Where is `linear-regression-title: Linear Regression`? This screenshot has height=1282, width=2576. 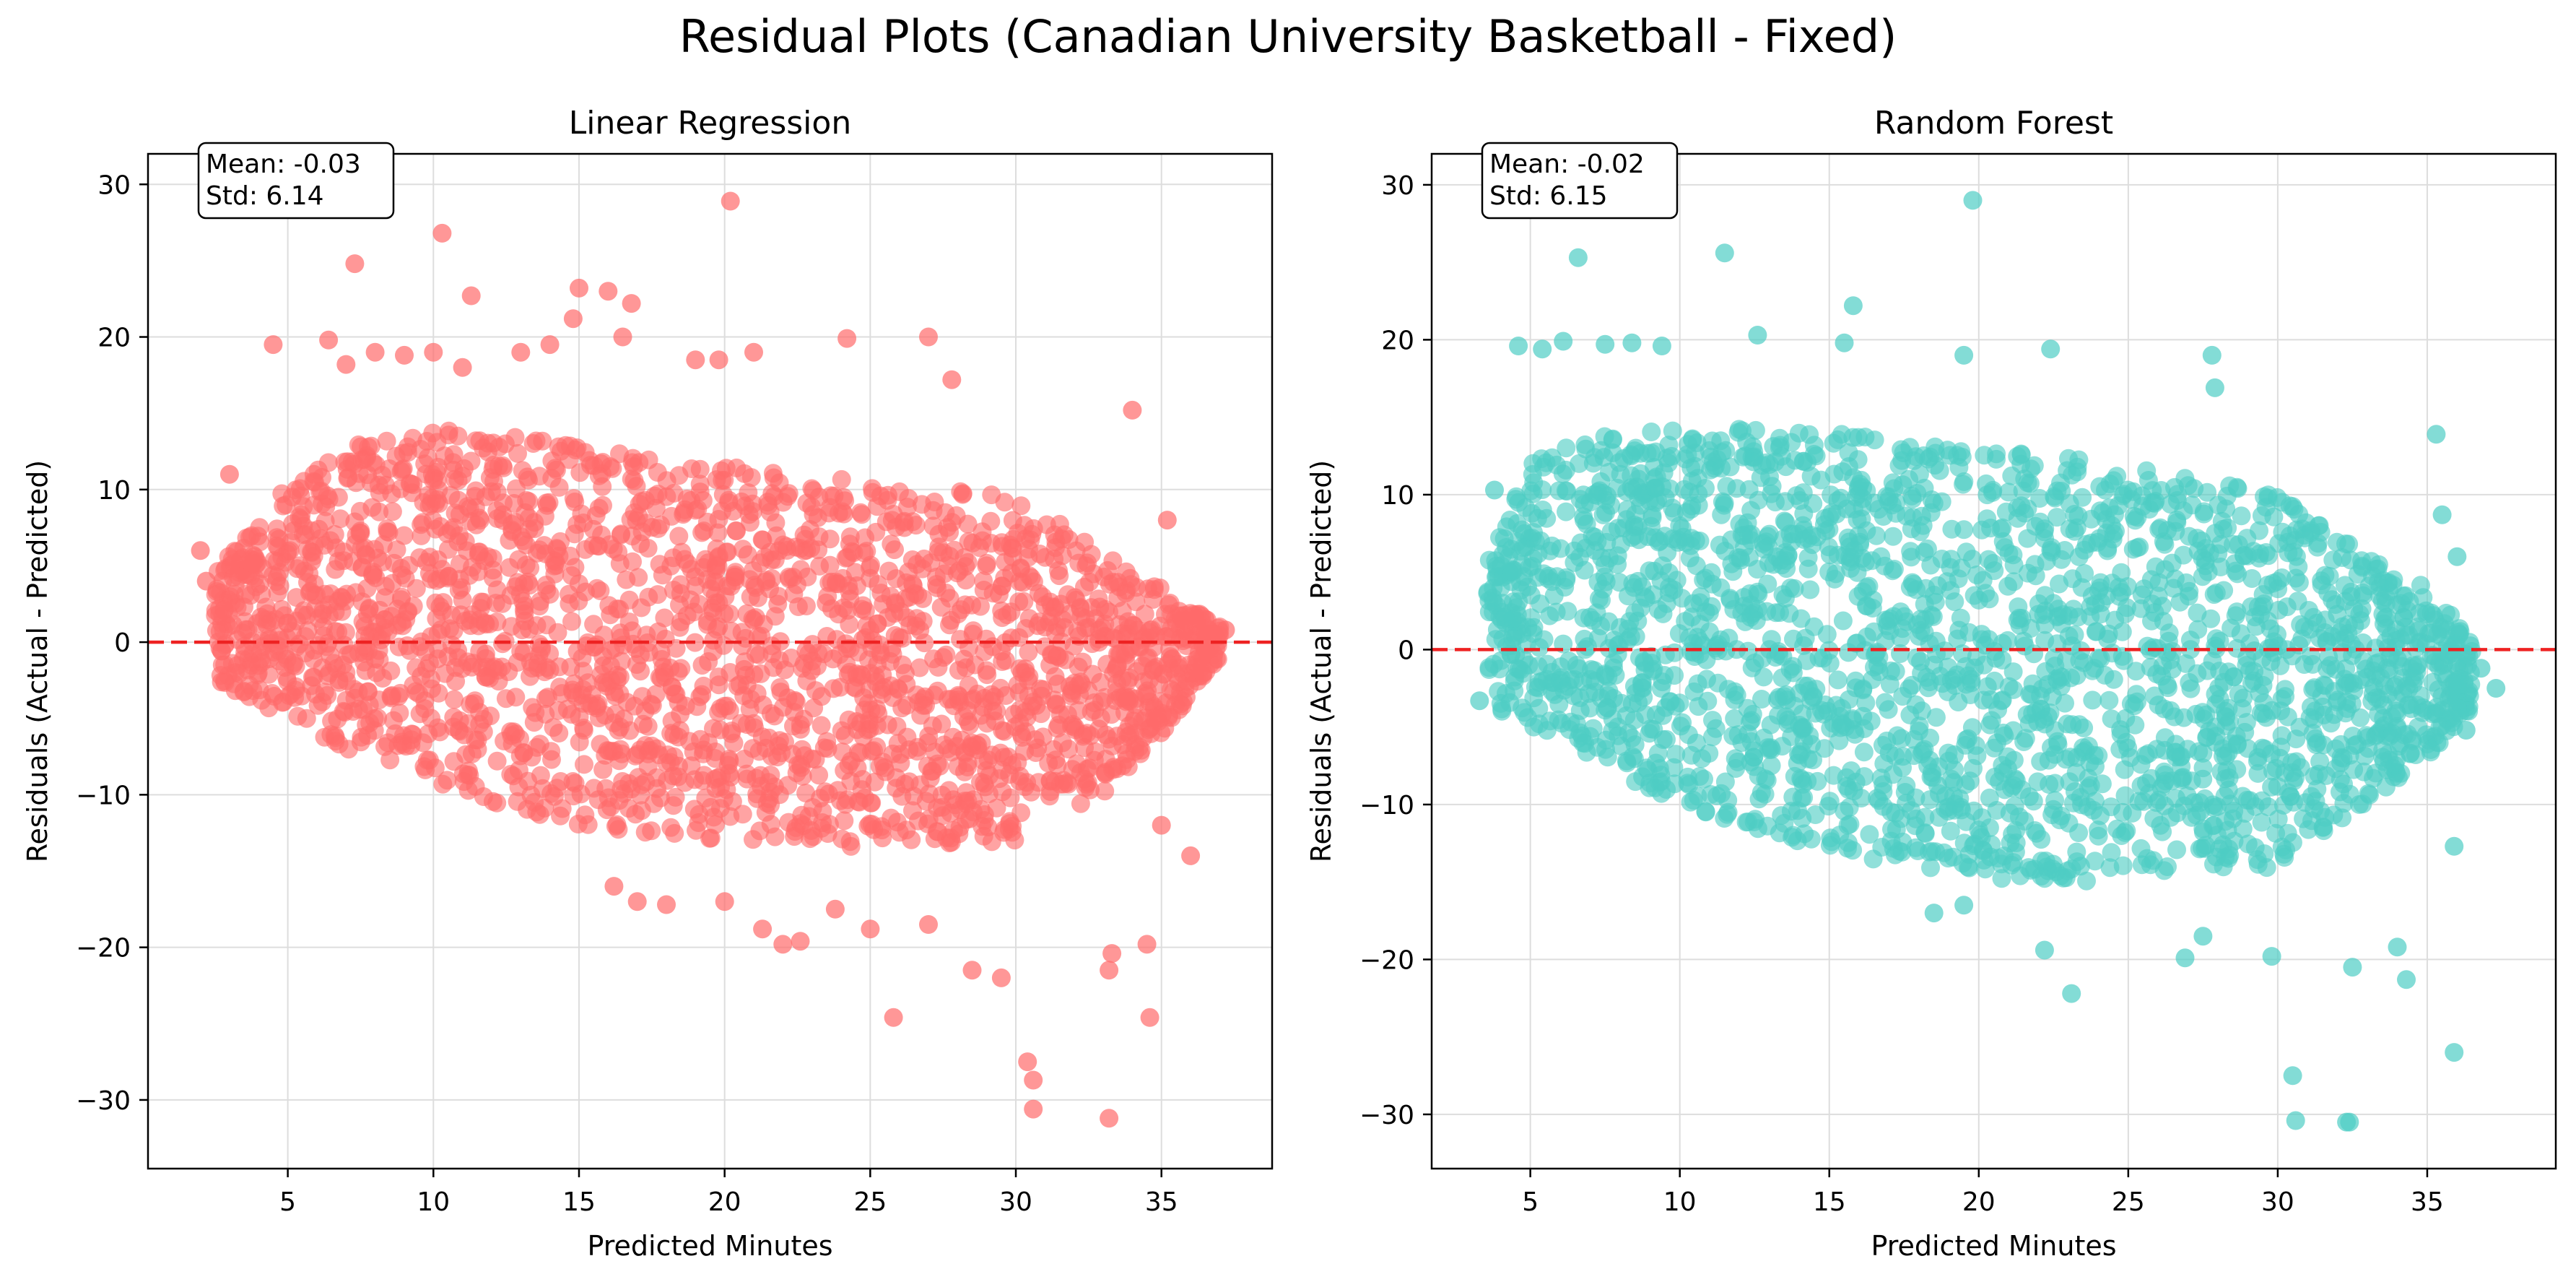
linear-regression-title: Linear Regression is located at coordinates (710, 123).